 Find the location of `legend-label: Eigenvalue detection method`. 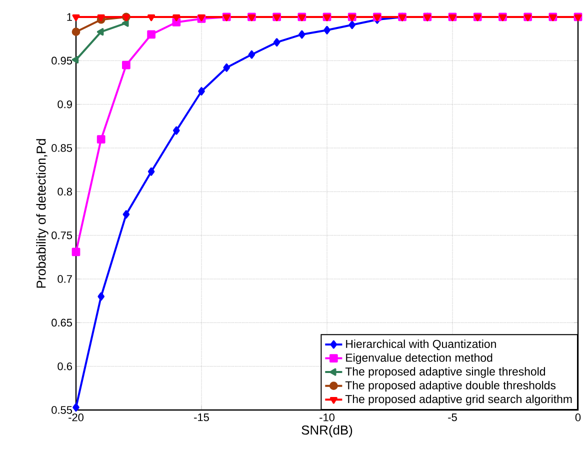

legend-label: Eigenvalue detection method is located at coordinates (419, 358).